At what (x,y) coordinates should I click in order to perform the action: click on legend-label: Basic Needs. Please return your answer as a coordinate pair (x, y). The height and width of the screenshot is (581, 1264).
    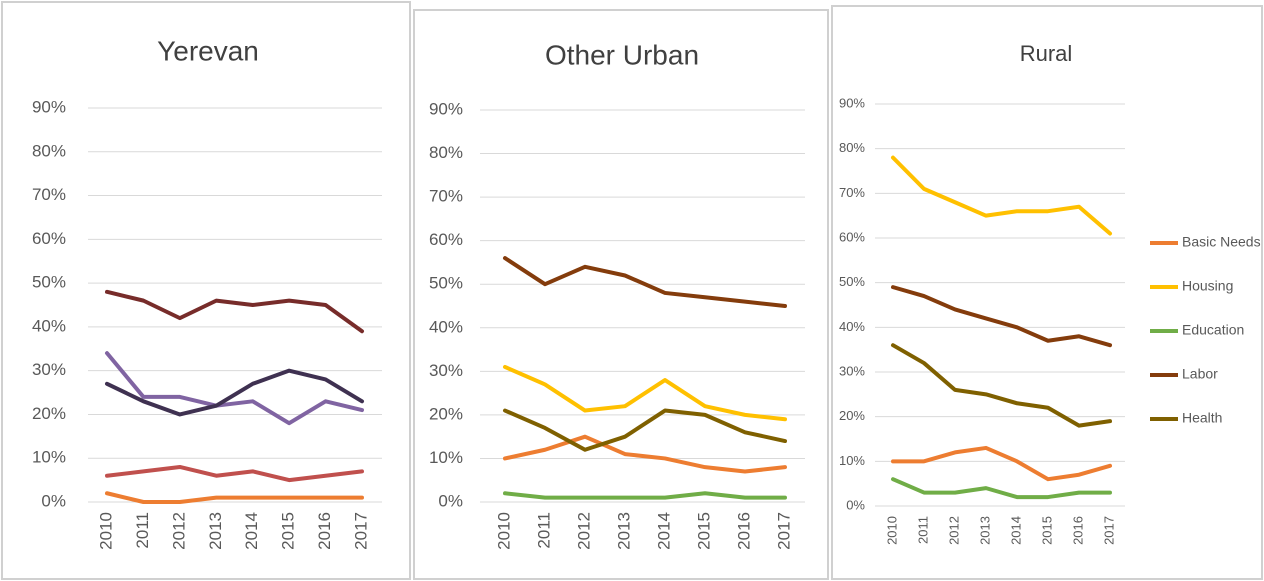
    Looking at the image, I should click on (1221, 242).